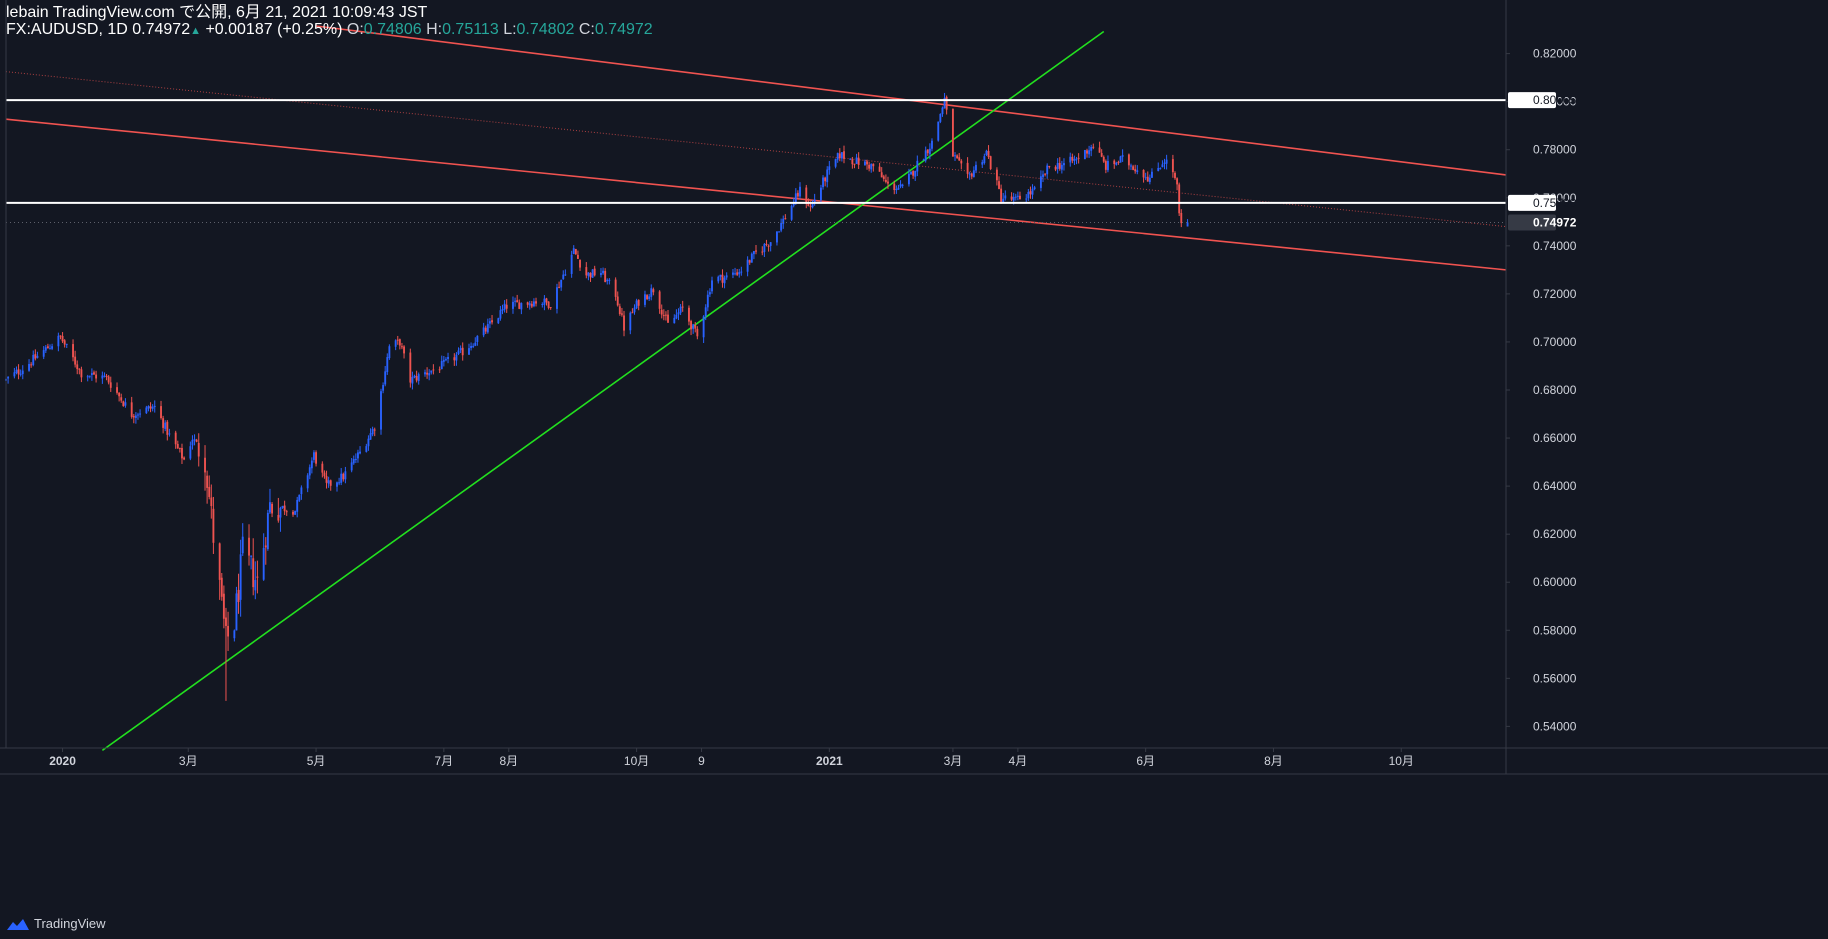  What do you see at coordinates (1018, 761) in the screenshot?
I see `x-tick-label: 4月` at bounding box center [1018, 761].